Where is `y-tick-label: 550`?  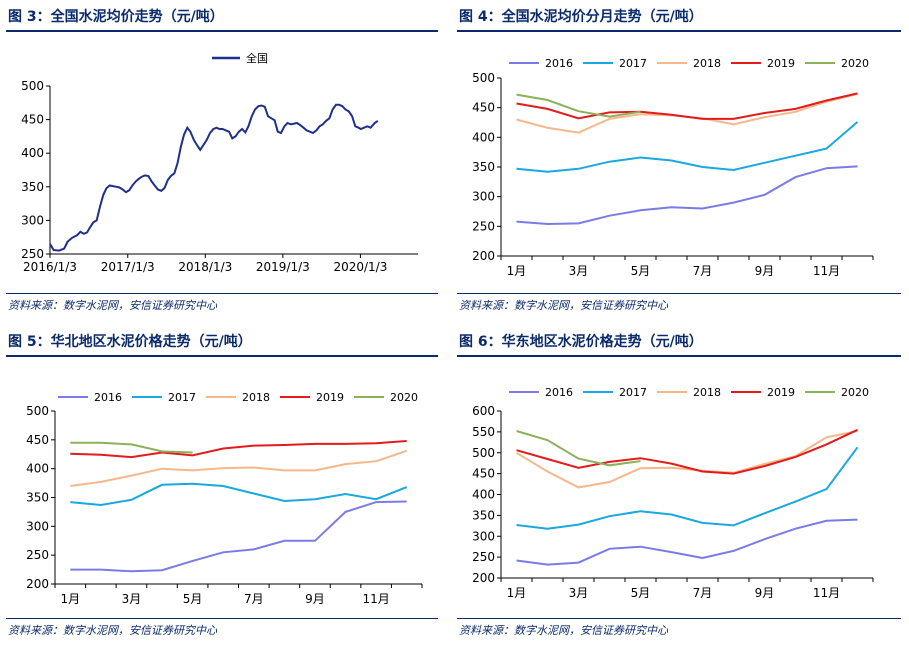
y-tick-label: 550 is located at coordinates (483, 432).